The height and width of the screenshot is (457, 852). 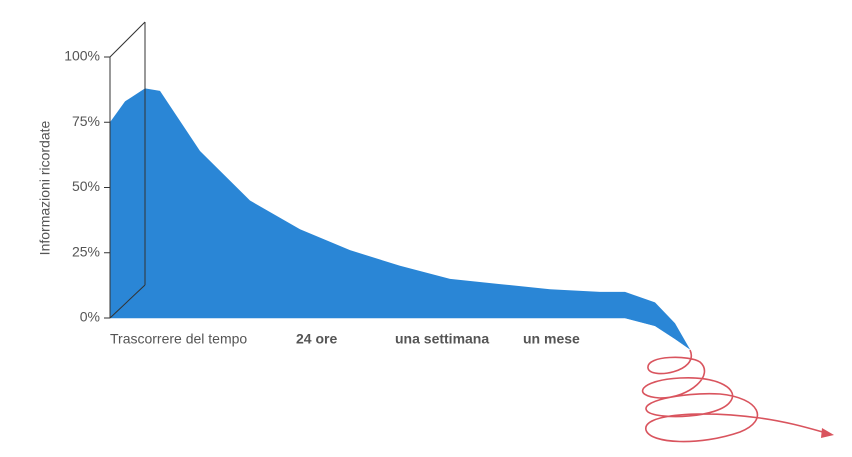 What do you see at coordinates (82, 56) in the screenshot?
I see `y-tick-label: 100%` at bounding box center [82, 56].